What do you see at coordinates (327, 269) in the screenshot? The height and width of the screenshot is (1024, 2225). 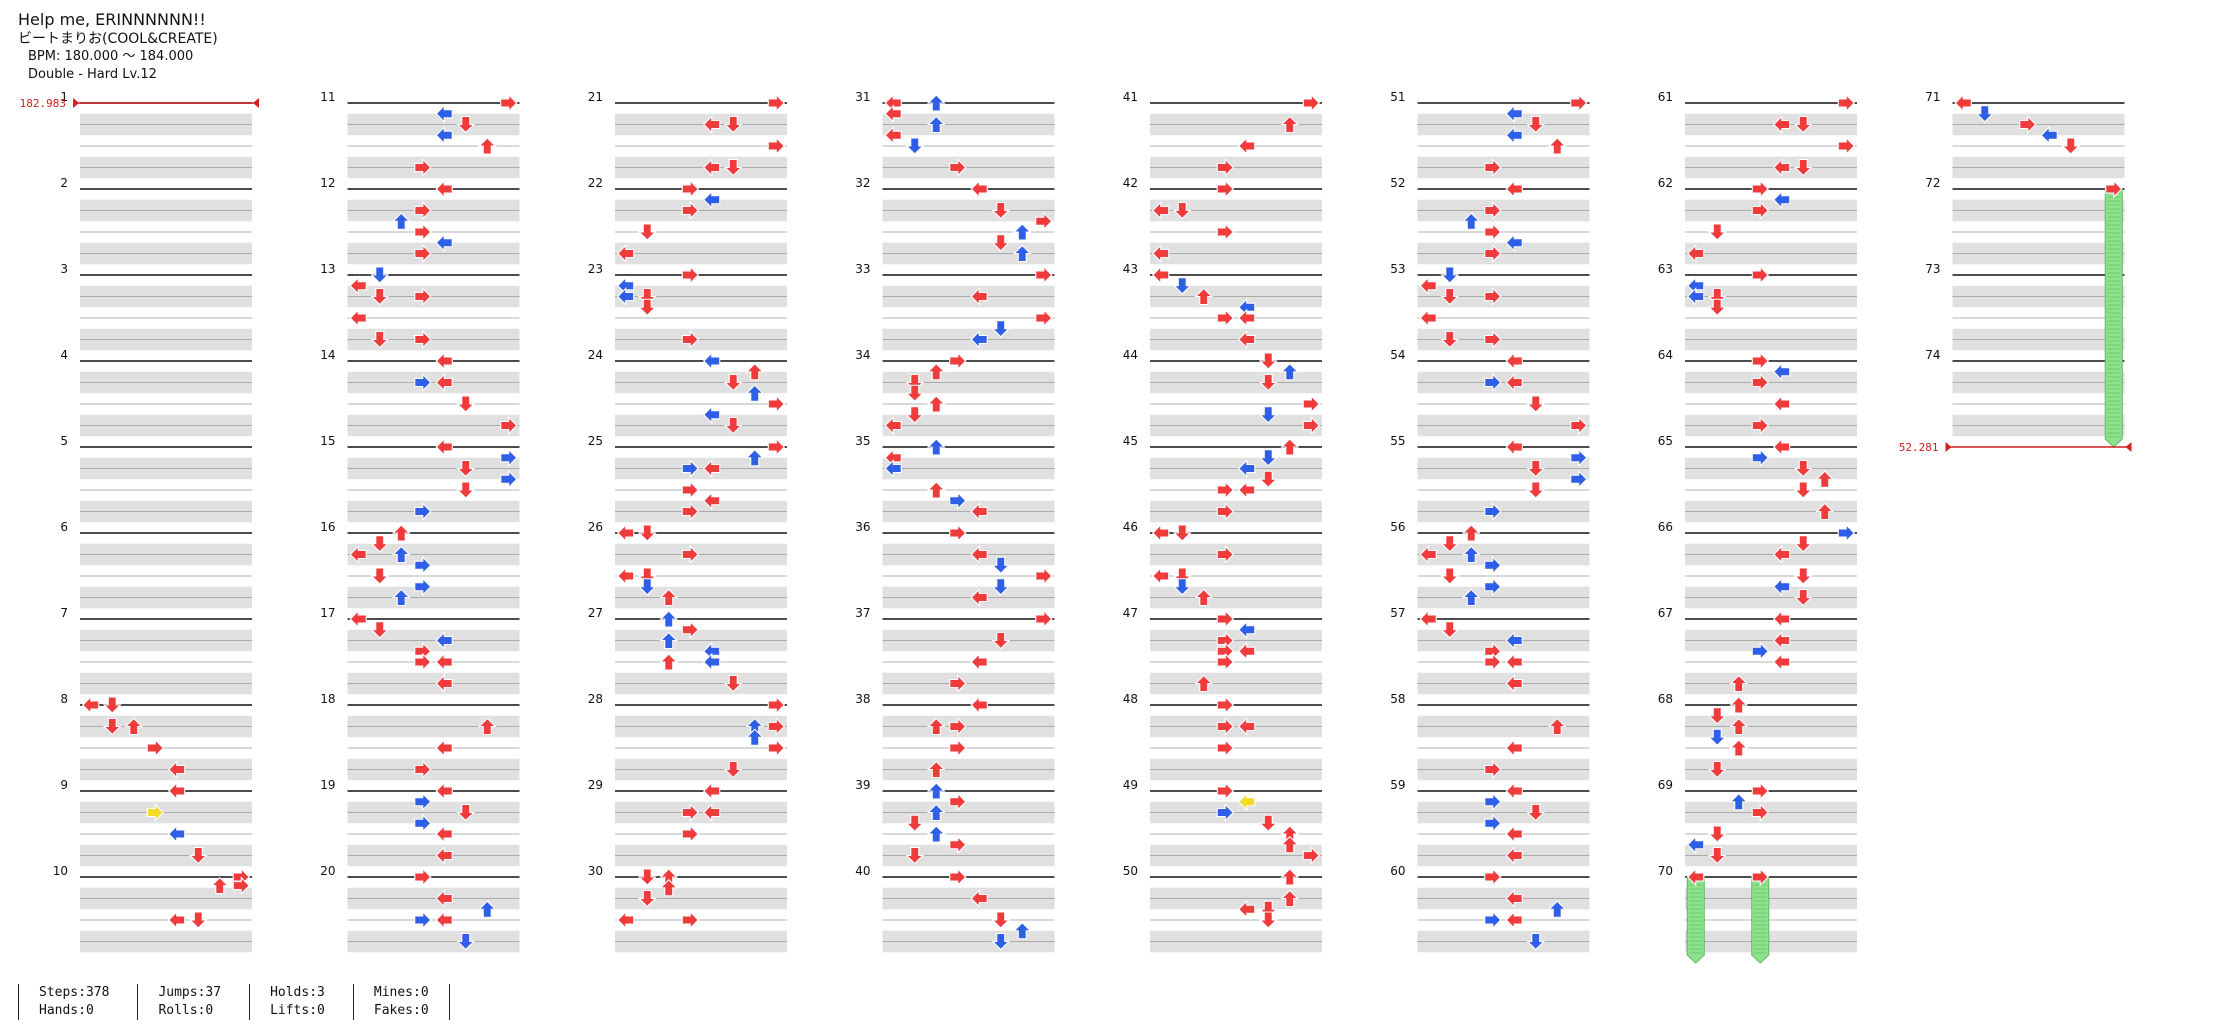 I see `measure-number: 13` at bounding box center [327, 269].